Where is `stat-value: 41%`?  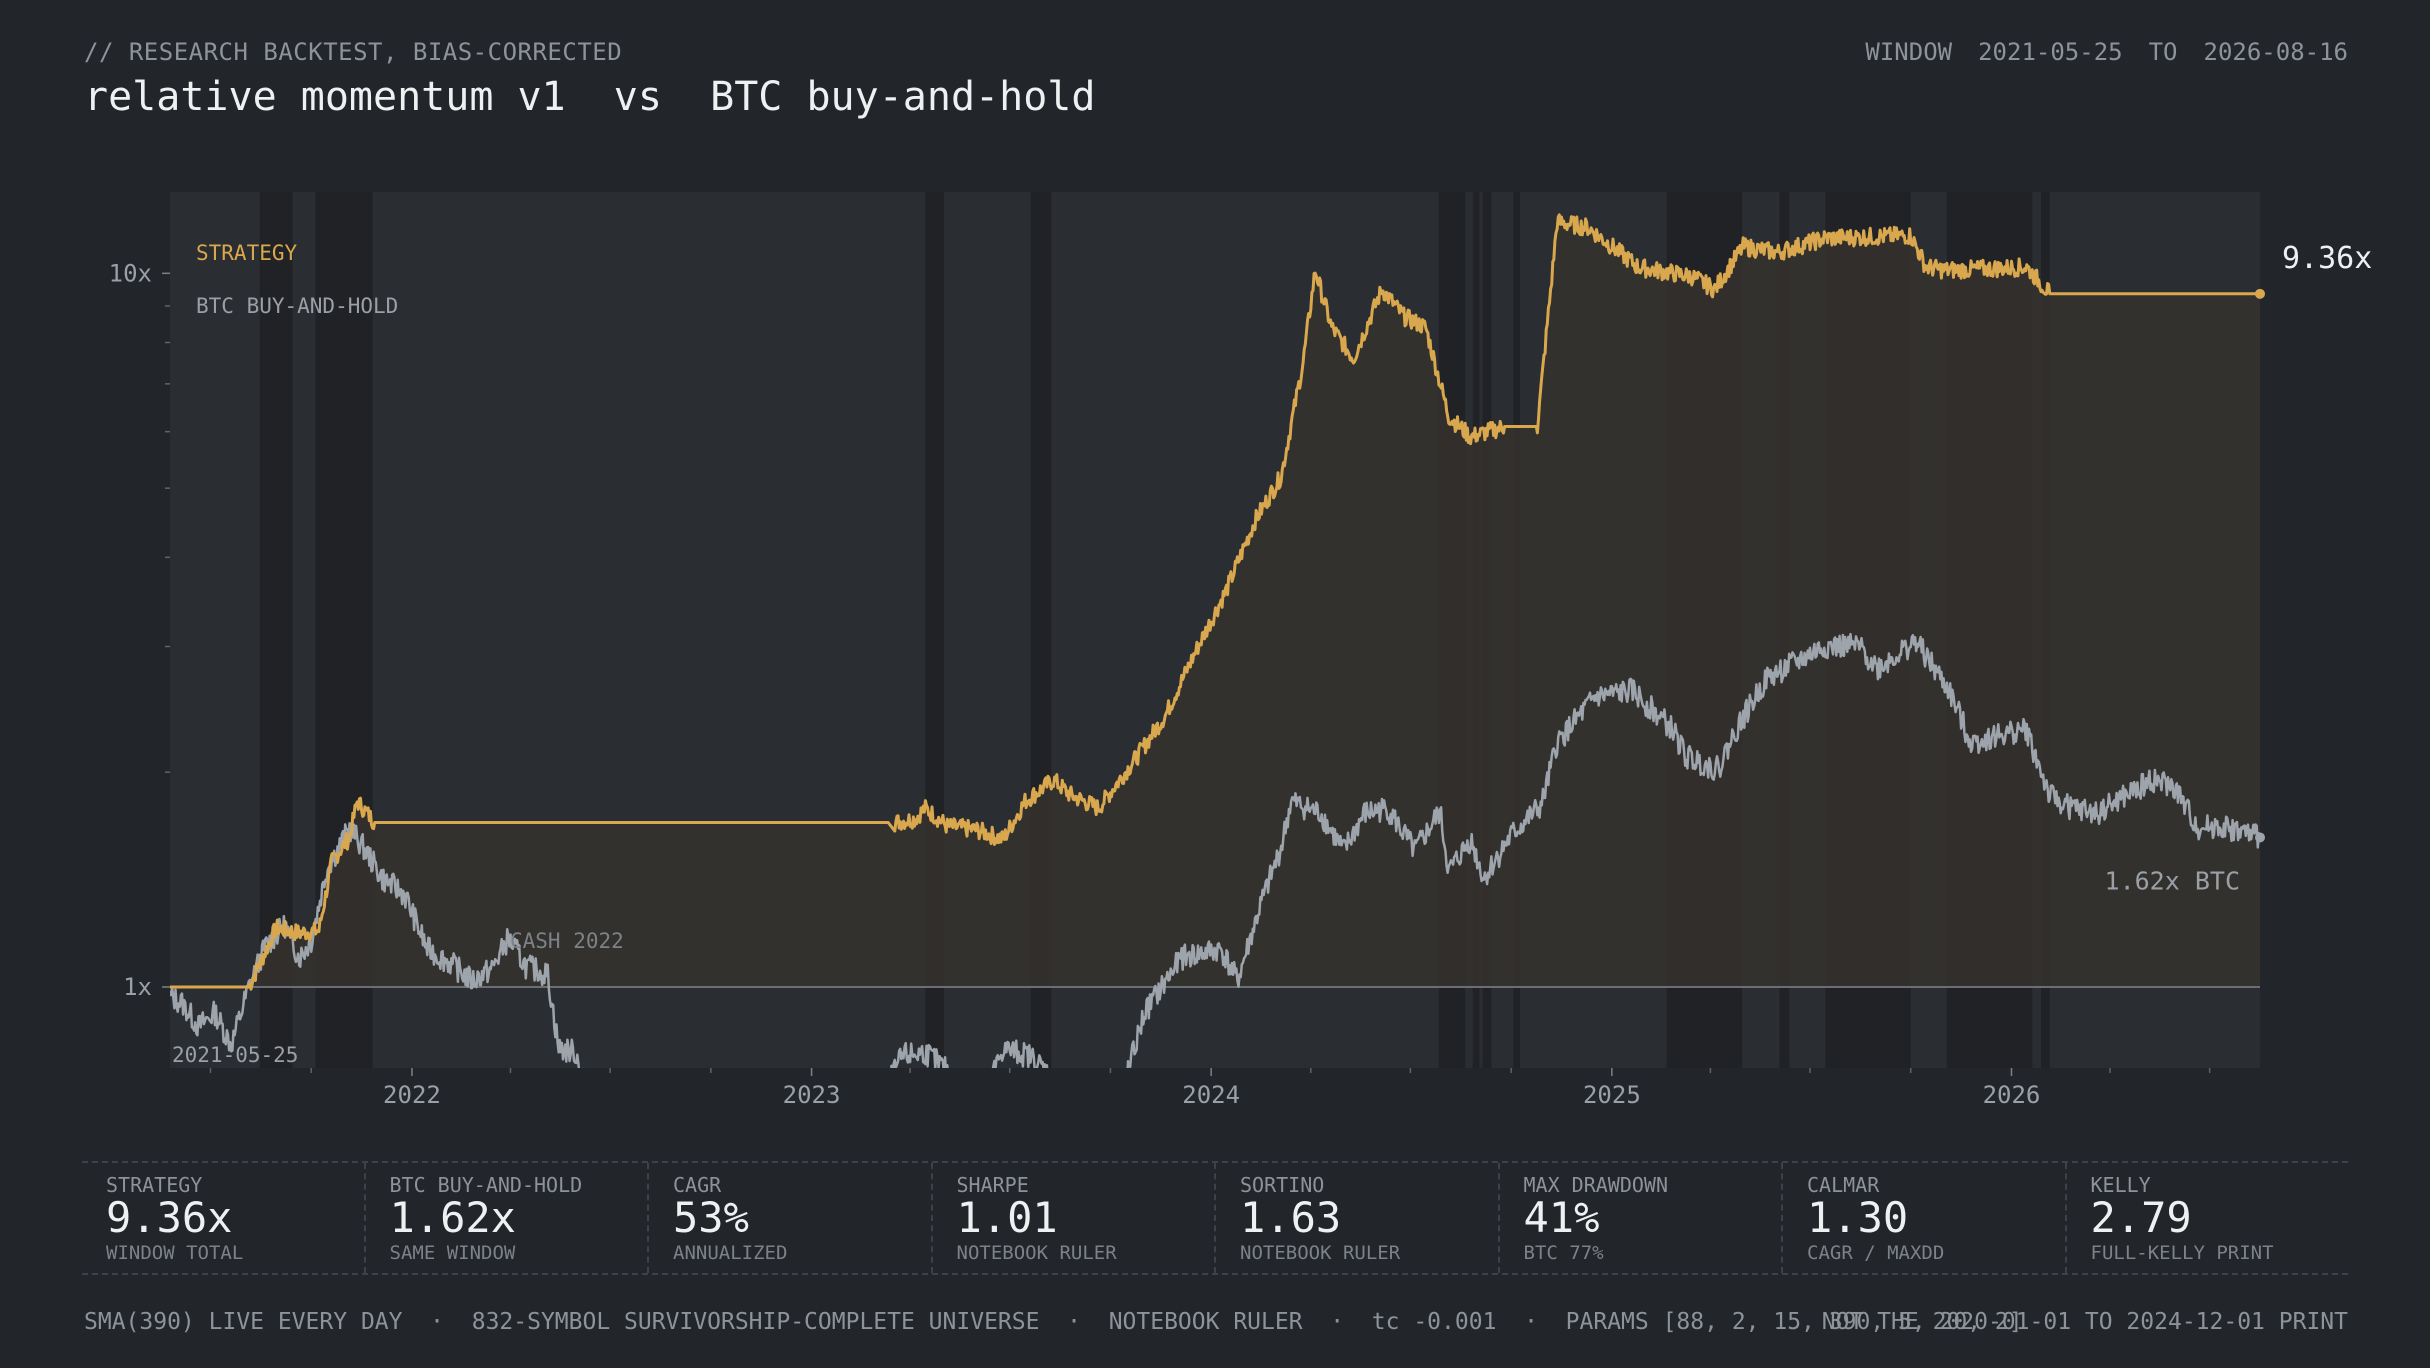 stat-value: 41% is located at coordinates (1561, 1217).